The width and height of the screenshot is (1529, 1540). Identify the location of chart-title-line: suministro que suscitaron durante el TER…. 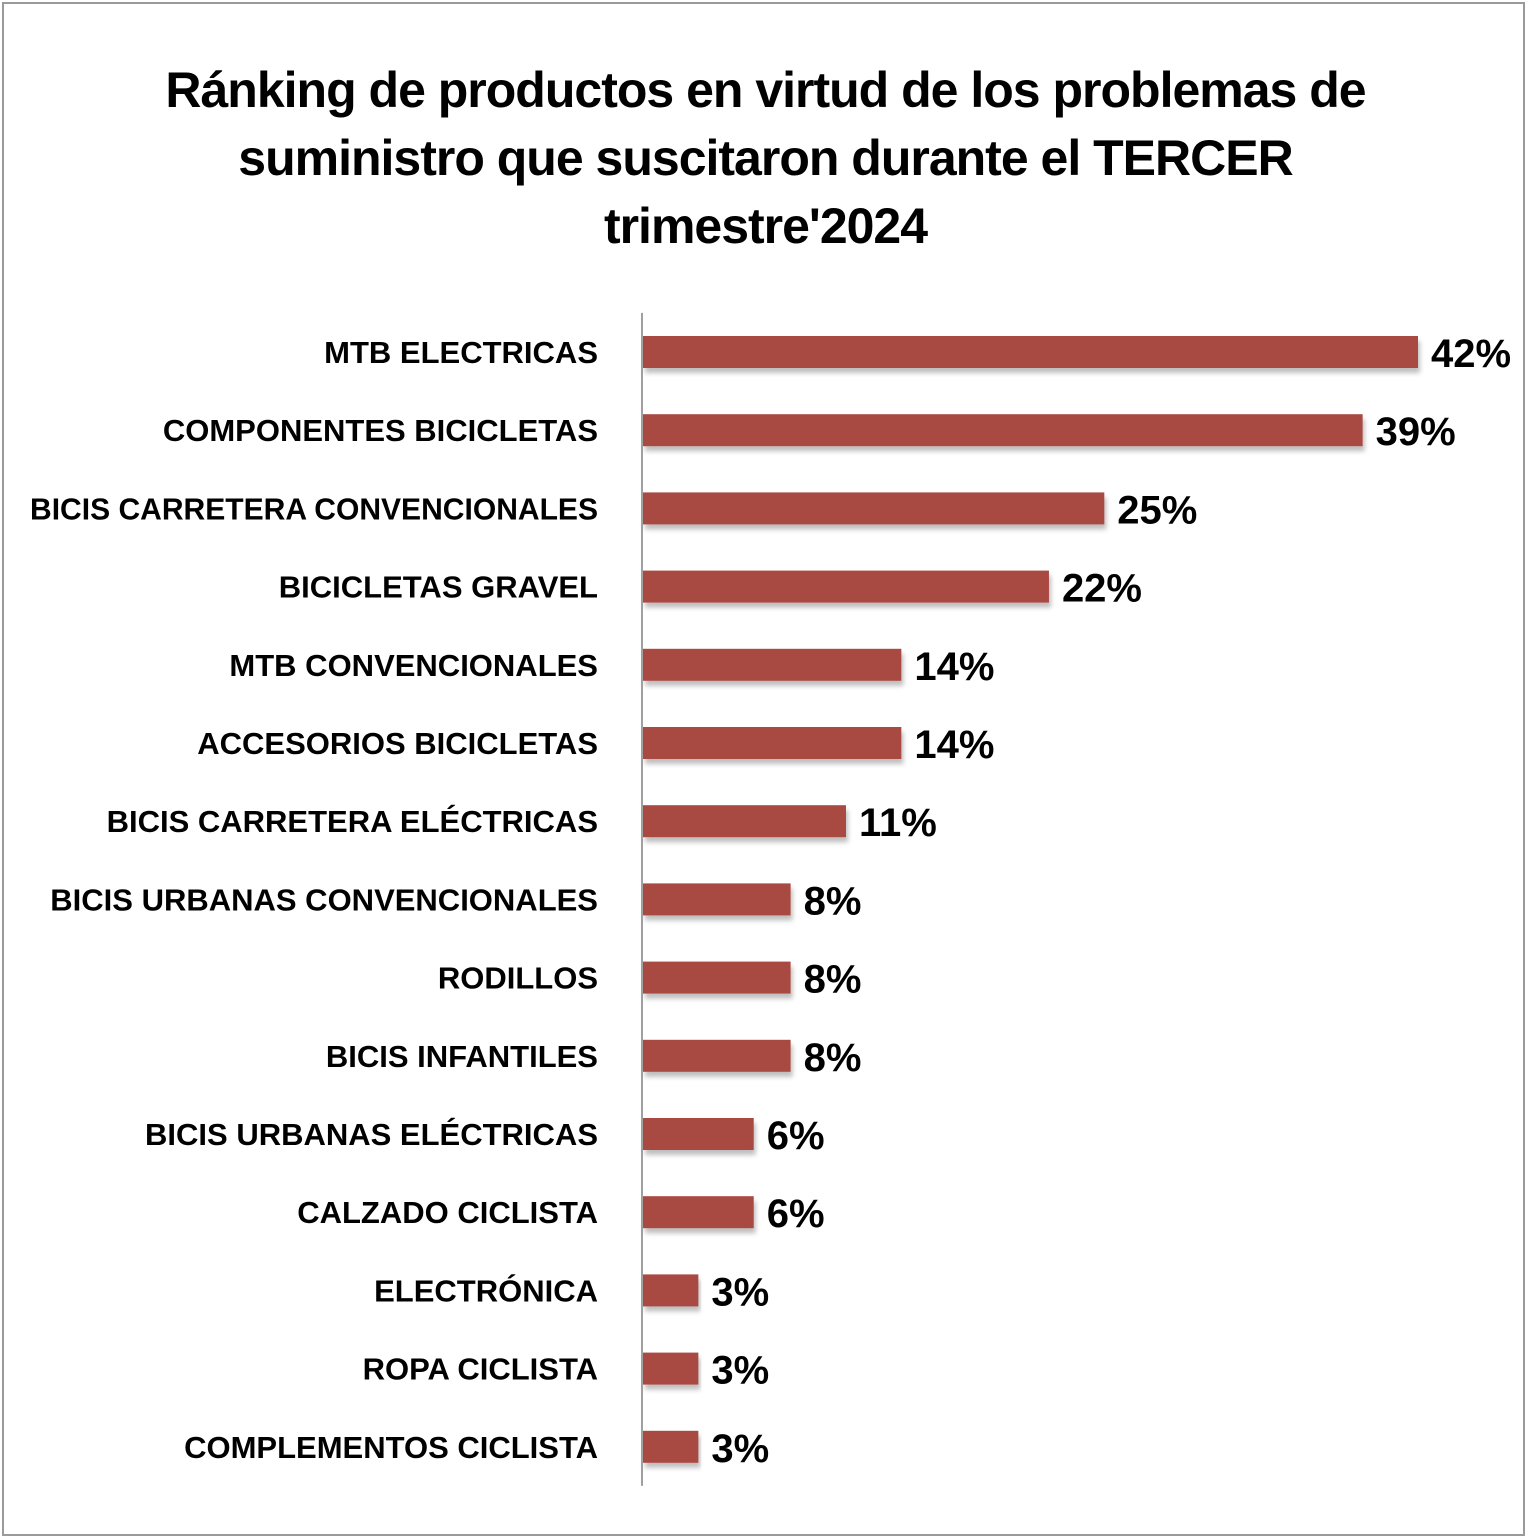
(765, 158).